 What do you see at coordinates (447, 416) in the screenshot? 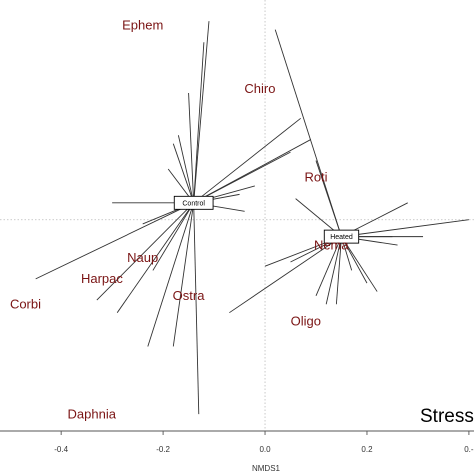
I see `stress-label: Stress` at bounding box center [447, 416].